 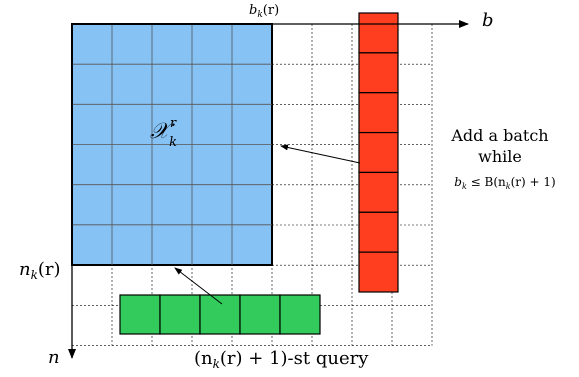 What do you see at coordinates (54, 357) in the screenshot?
I see `n-axis-label: n` at bounding box center [54, 357].